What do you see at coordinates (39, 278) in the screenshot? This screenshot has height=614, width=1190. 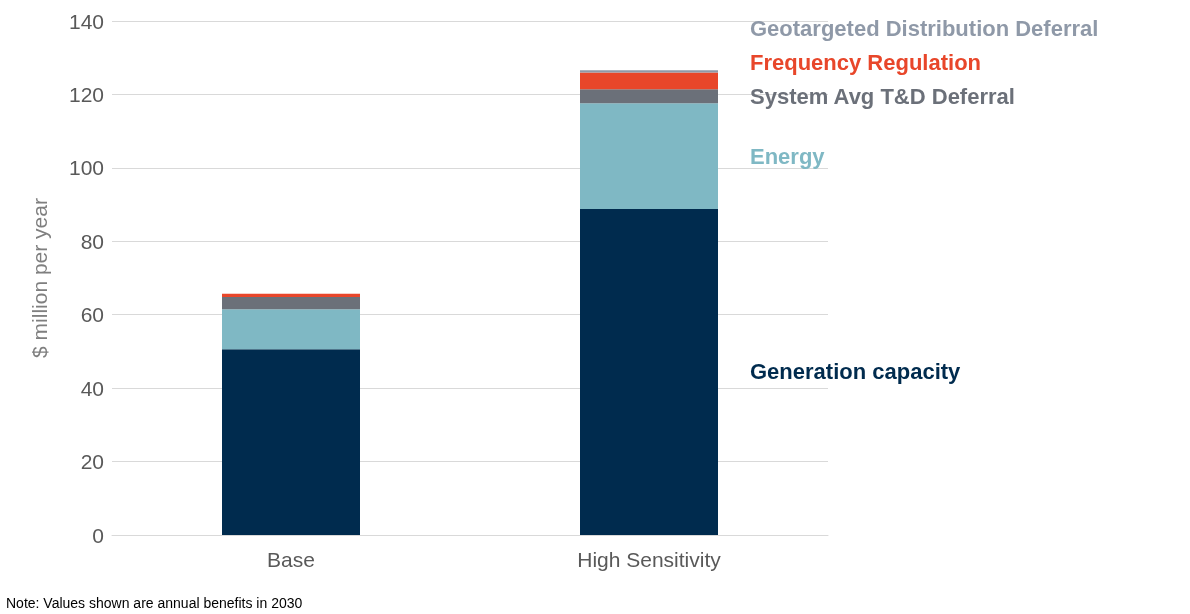 I see `y-axis-title: $ million per year` at bounding box center [39, 278].